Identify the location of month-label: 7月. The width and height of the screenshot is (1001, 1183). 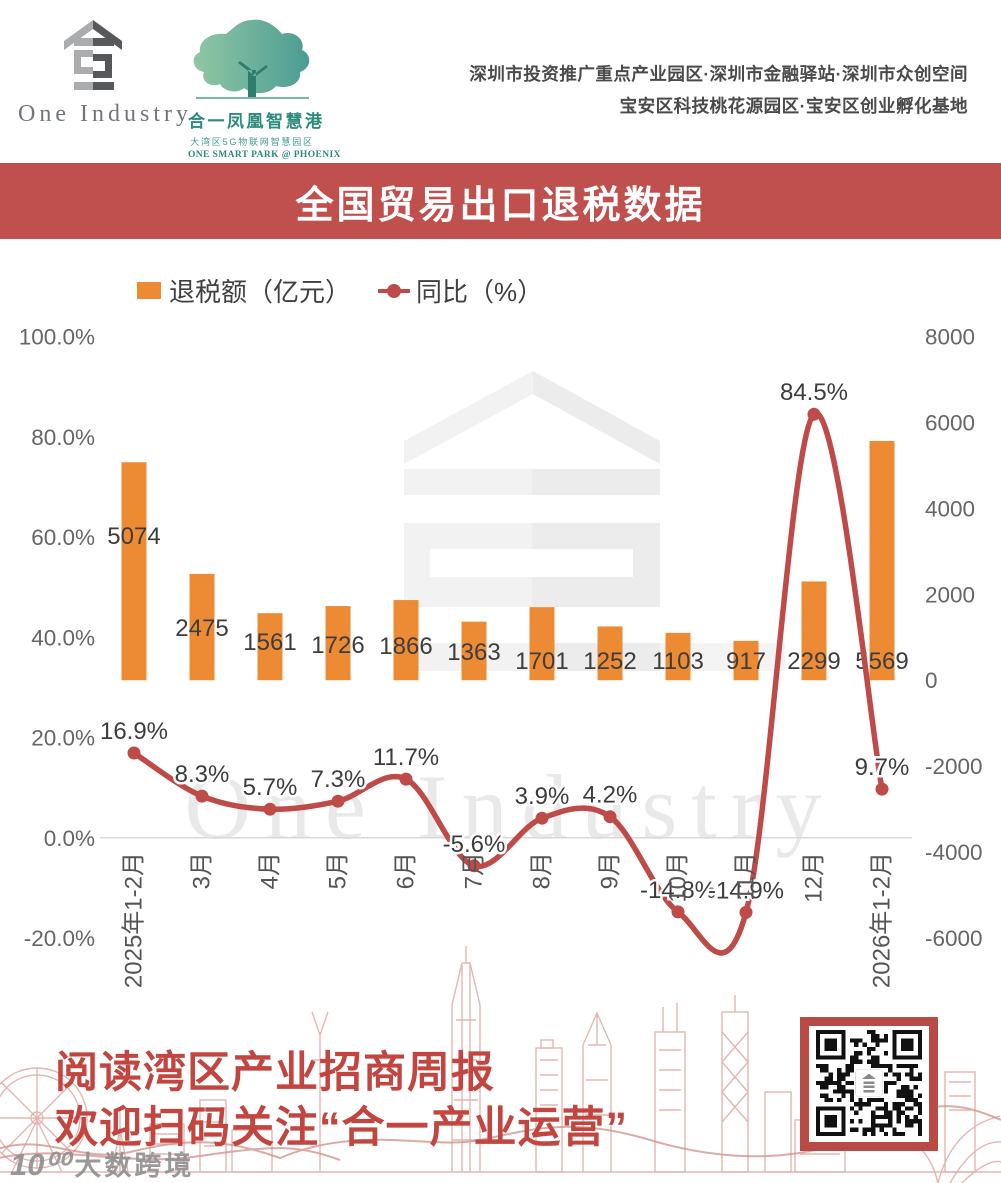
(474, 870).